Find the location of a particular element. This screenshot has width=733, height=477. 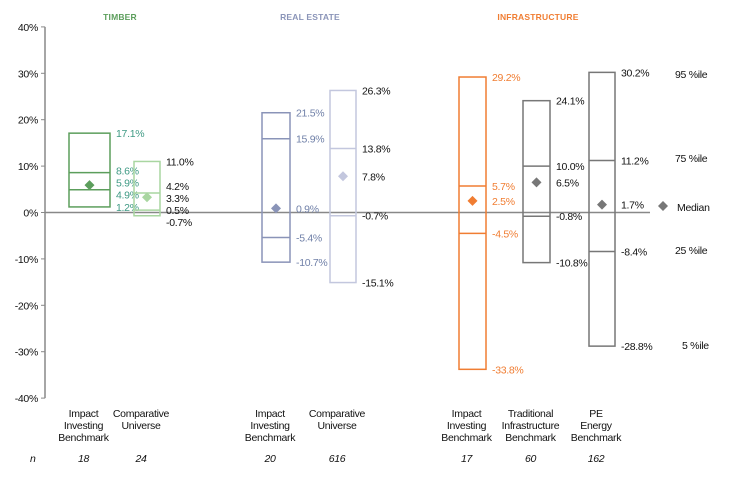

group-header: INFRASTRUCTURE is located at coordinates (537, 17).